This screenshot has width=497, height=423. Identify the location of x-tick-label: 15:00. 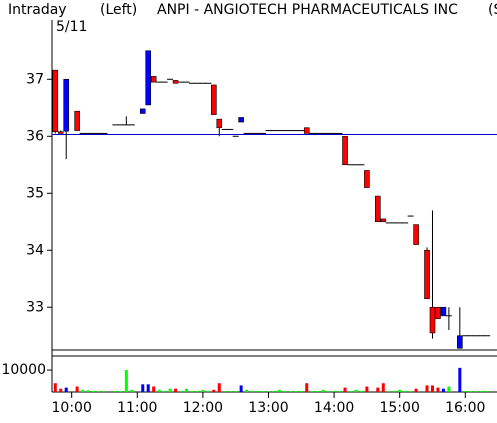
(400, 408).